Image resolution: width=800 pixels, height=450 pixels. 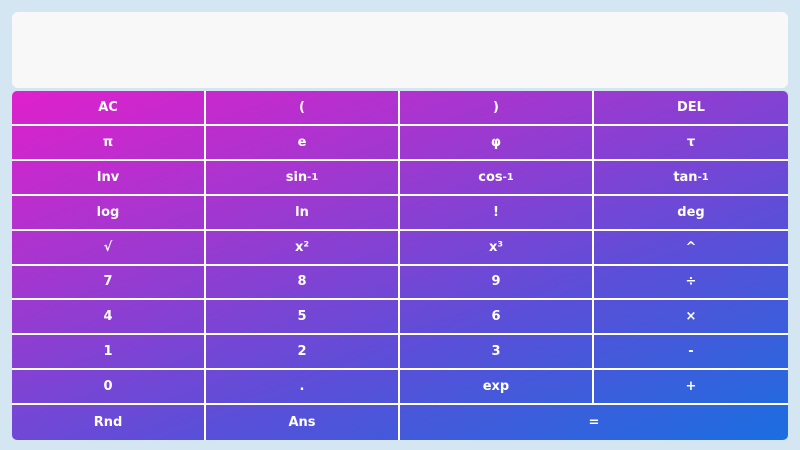 What do you see at coordinates (691, 283) in the screenshot?
I see `divide-button: ÷` at bounding box center [691, 283].